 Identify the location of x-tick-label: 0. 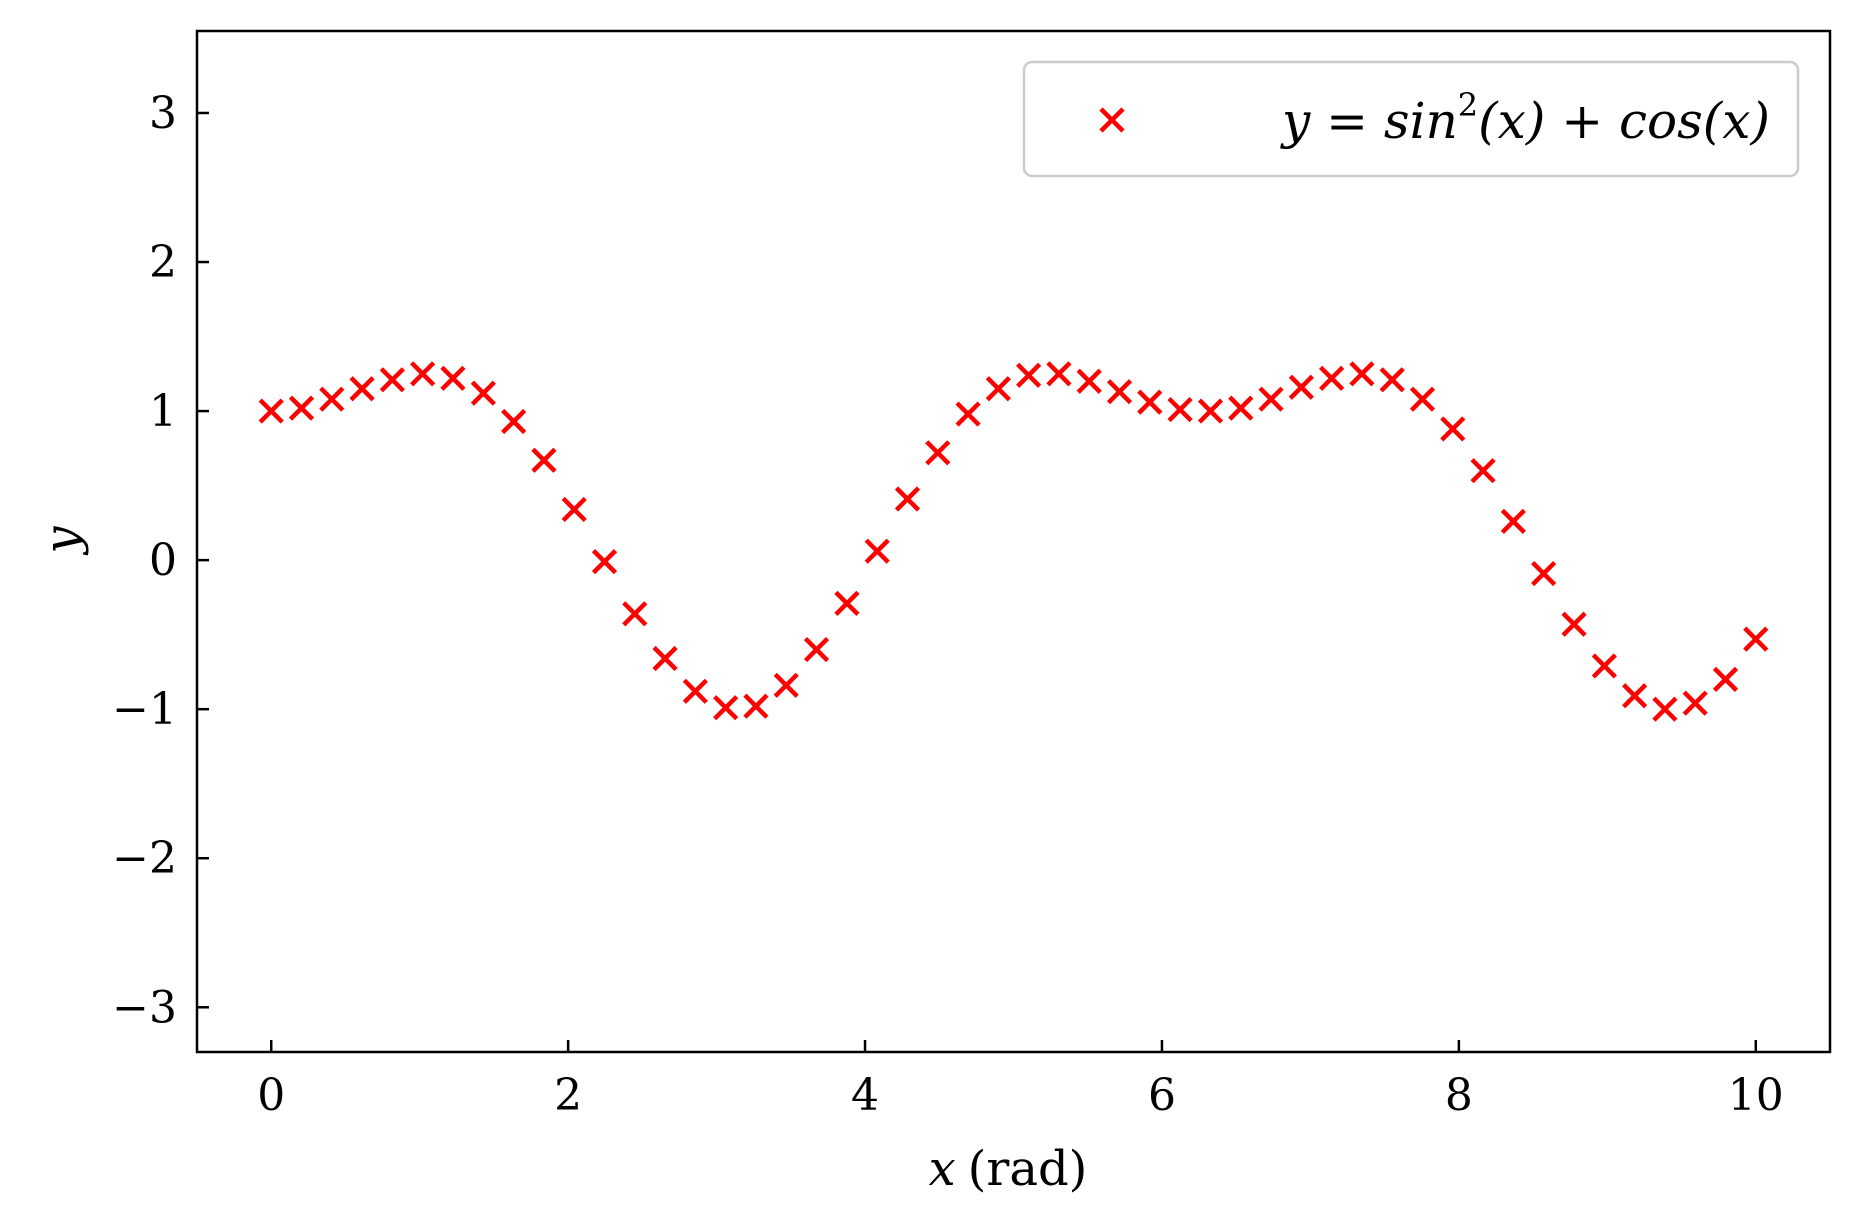
(271, 1095).